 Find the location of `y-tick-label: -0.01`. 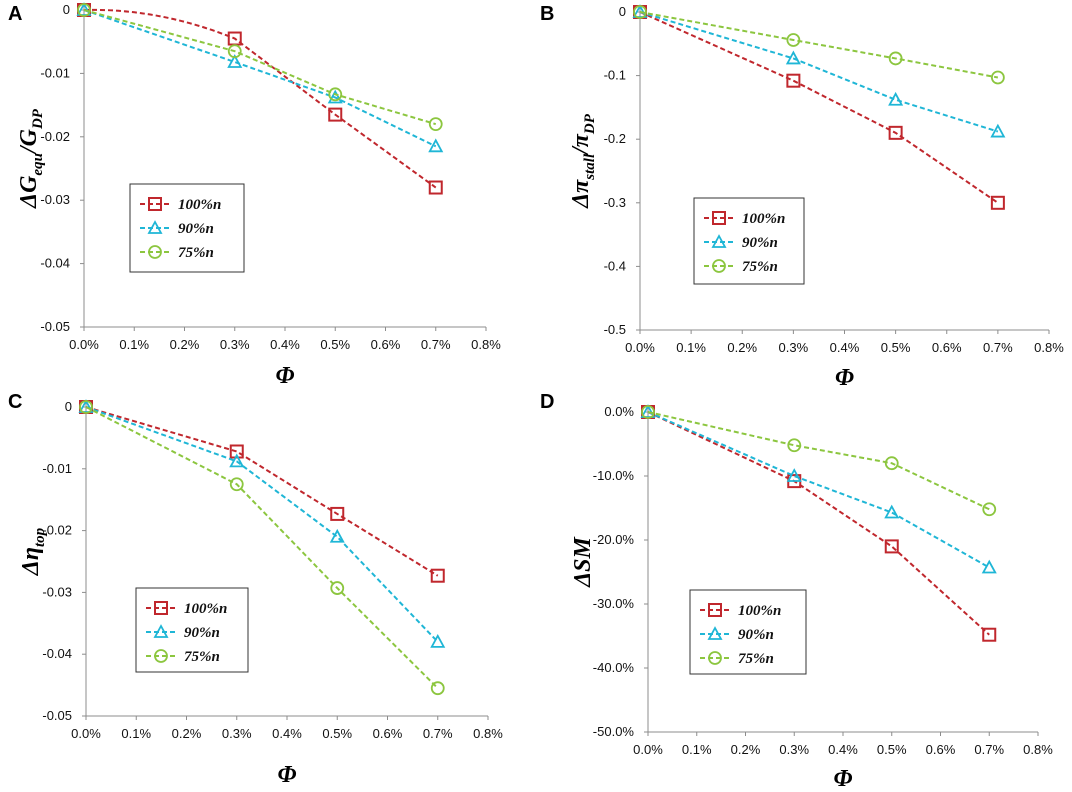

y-tick-label: -0.01 is located at coordinates (55, 72).